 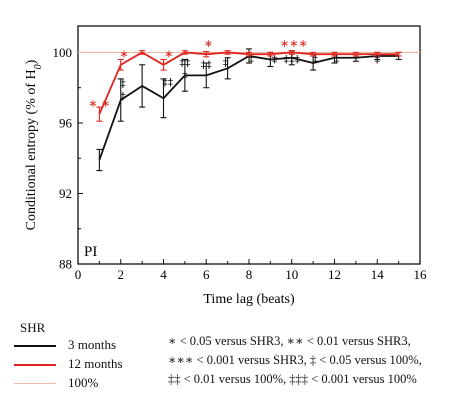 What do you see at coordinates (234, 73) in the screenshot?
I see `annotations-group: ∗ ∗∗ ∗∗ ∗∗∗‡‡‡‡‡‡‡‡‡ ‡ ‡ ‡ ‡‡‡ ‡ ‡ ‡` at bounding box center [234, 73].